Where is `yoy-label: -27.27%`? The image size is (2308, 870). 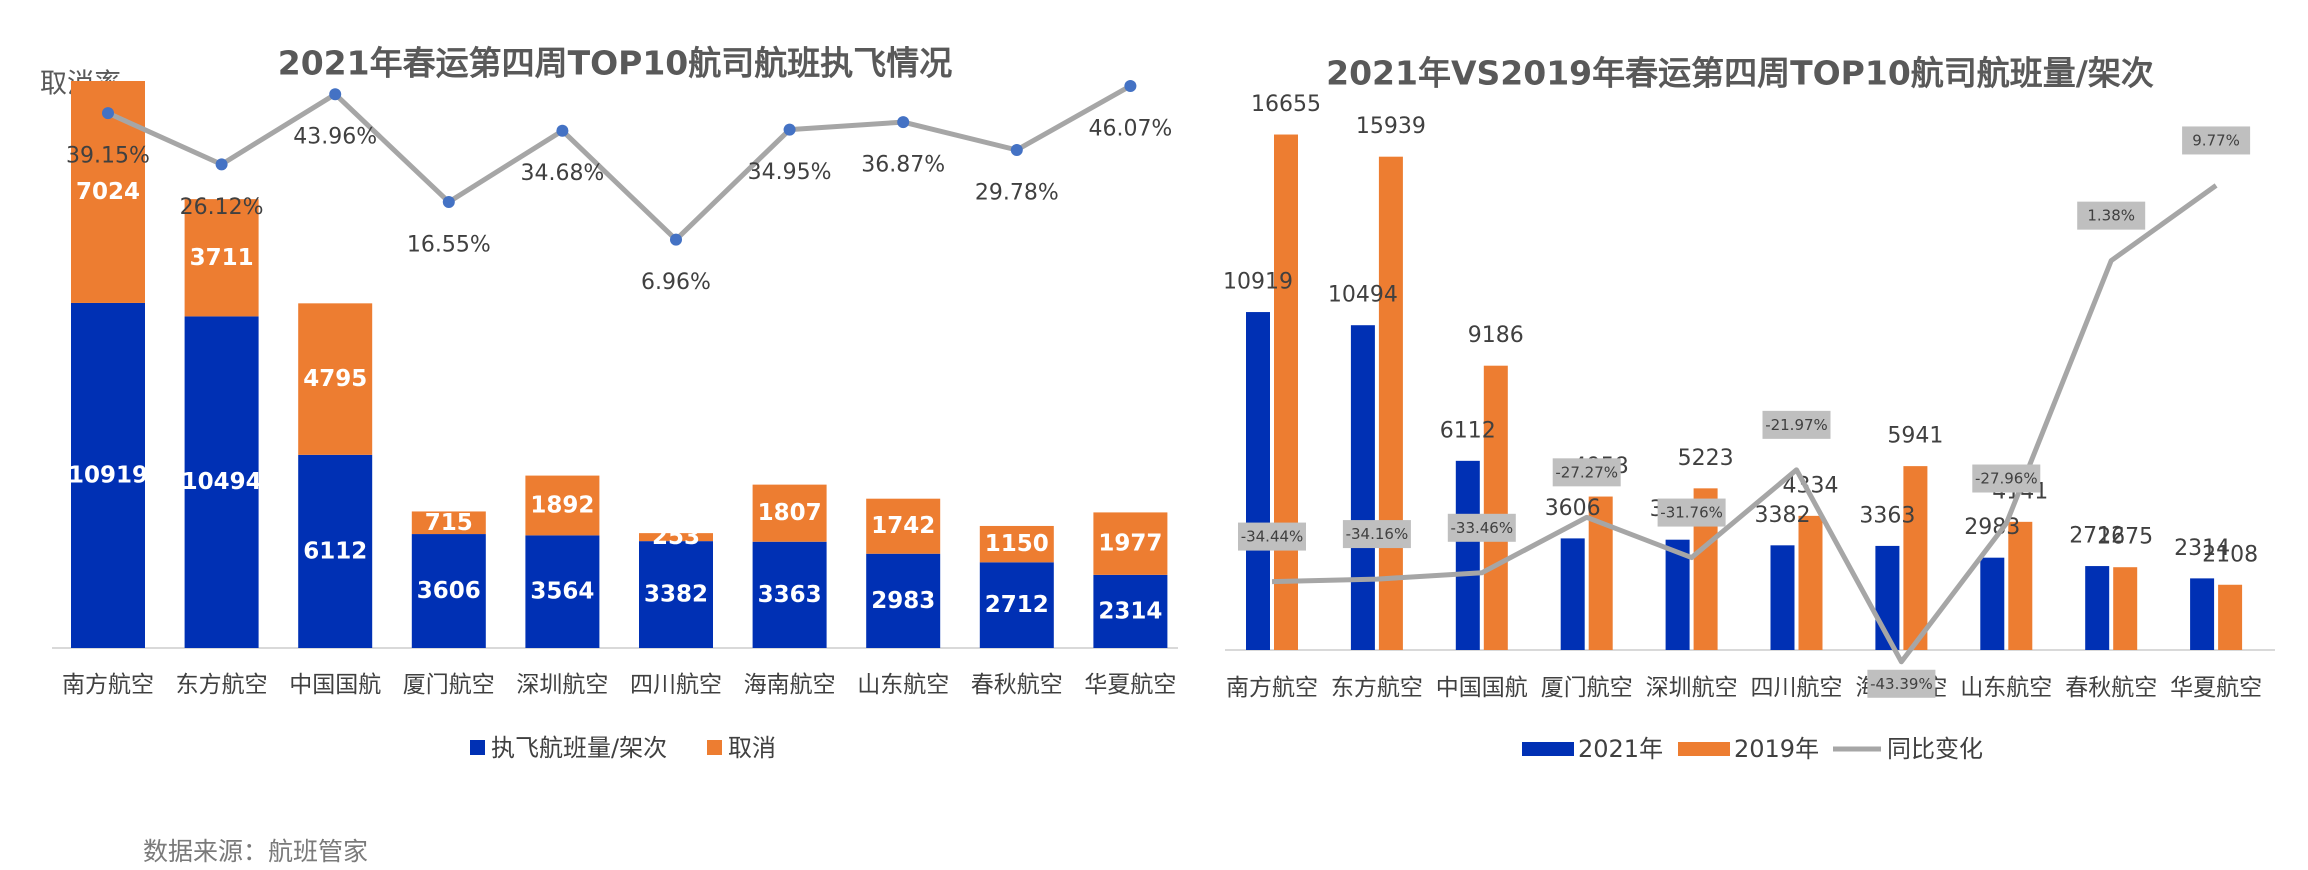
yoy-label: -27.27% is located at coordinates (1586, 472).